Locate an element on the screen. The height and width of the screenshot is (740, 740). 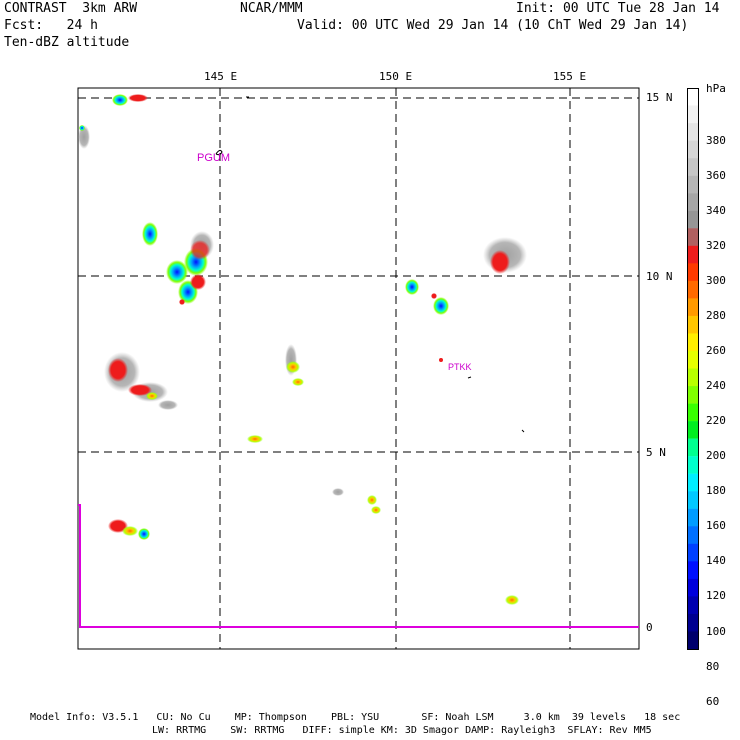
colorbar-label: 120 is located at coordinates (716, 596).